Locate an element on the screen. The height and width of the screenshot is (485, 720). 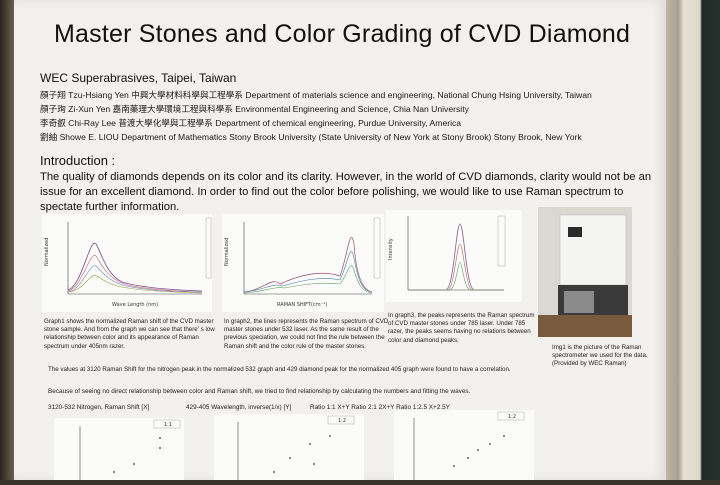
graph1-xlabel: Wave Length (nm) is located at coordinates (135, 305).